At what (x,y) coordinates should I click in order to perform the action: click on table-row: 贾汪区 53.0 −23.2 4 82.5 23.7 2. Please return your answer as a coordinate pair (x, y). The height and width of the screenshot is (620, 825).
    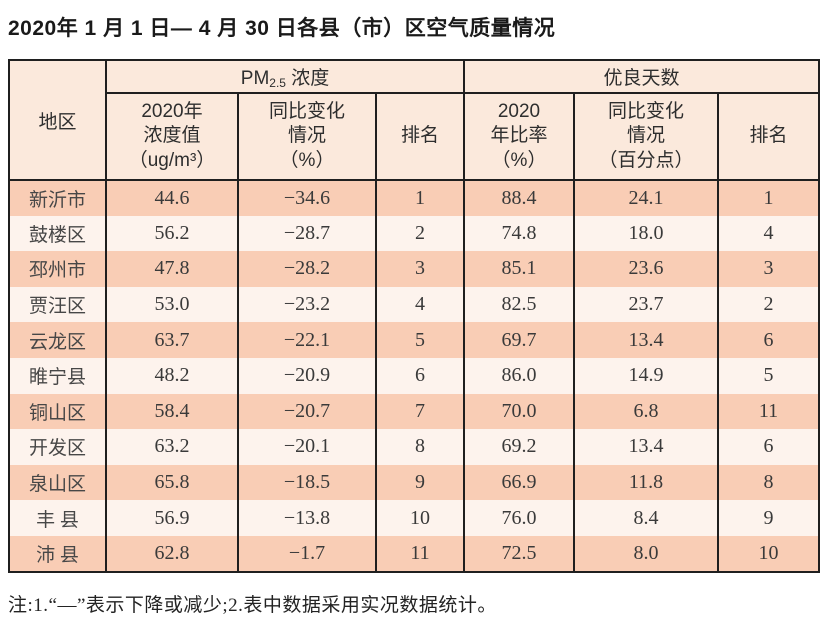
    Looking at the image, I should click on (414, 304).